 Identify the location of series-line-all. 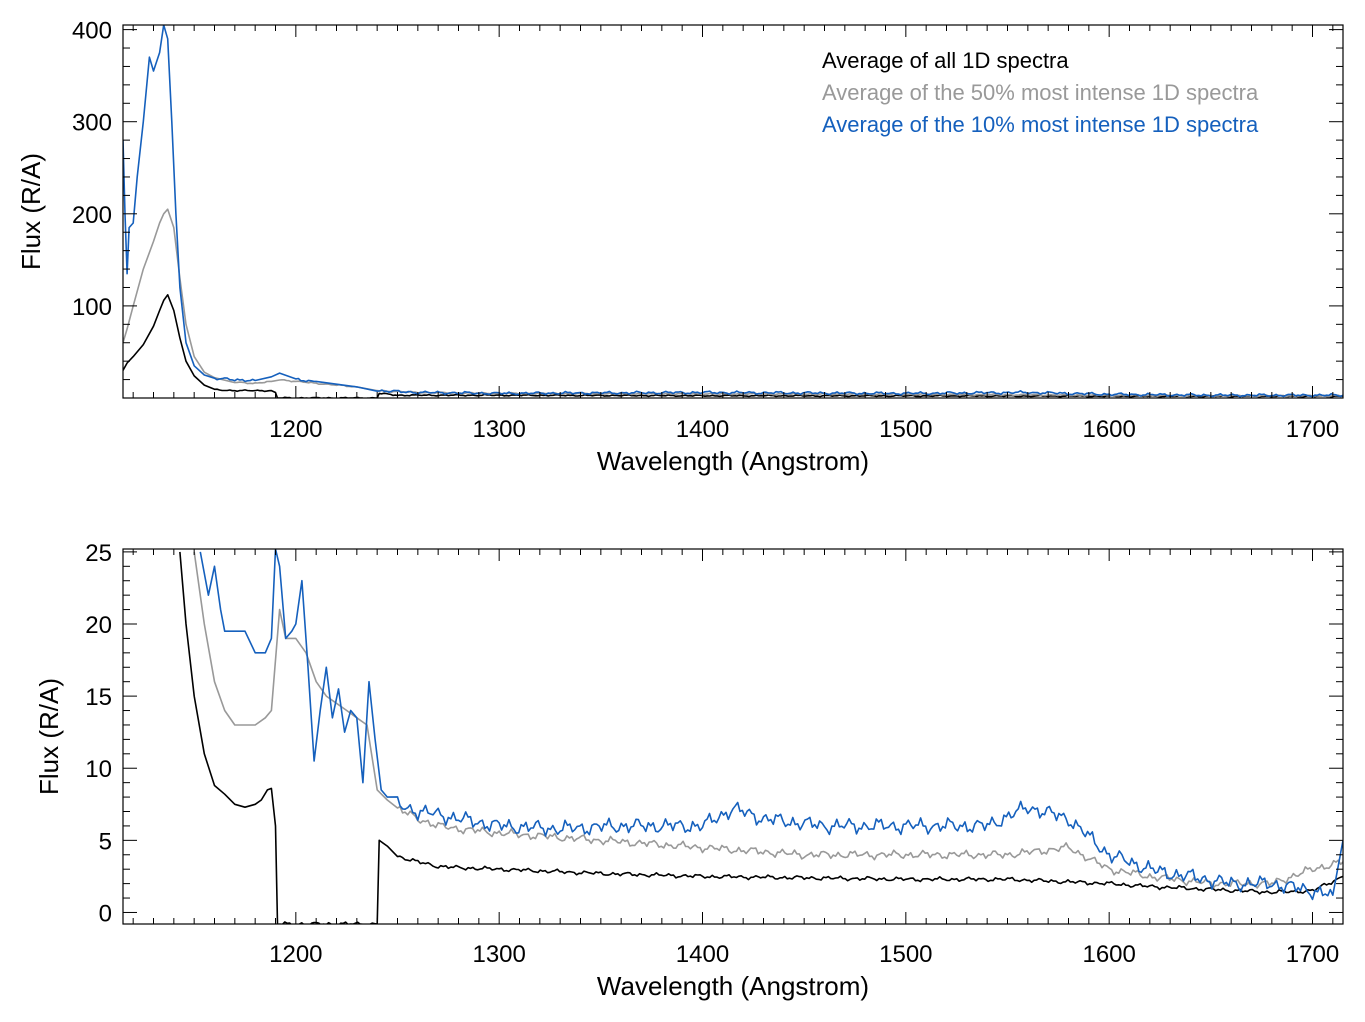
(733, 346).